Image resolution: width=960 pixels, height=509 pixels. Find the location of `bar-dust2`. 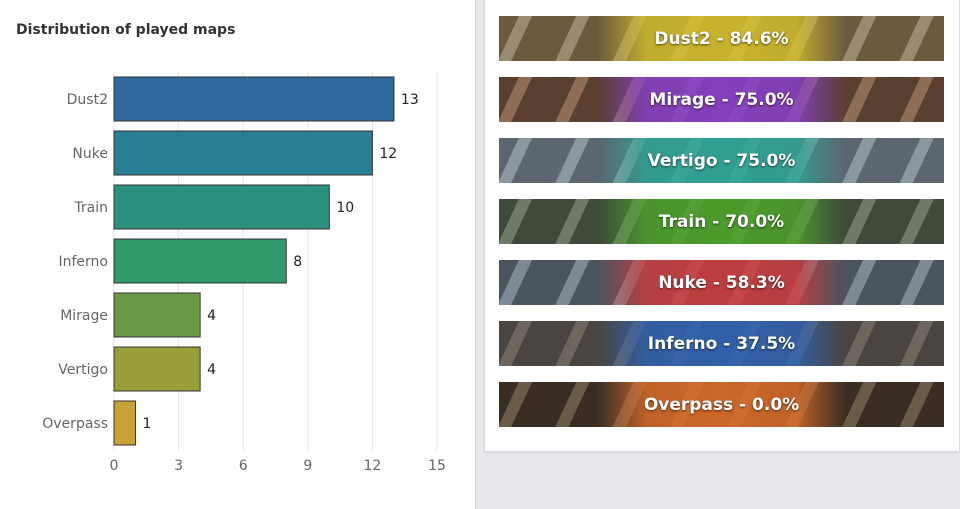

bar-dust2 is located at coordinates (254, 99).